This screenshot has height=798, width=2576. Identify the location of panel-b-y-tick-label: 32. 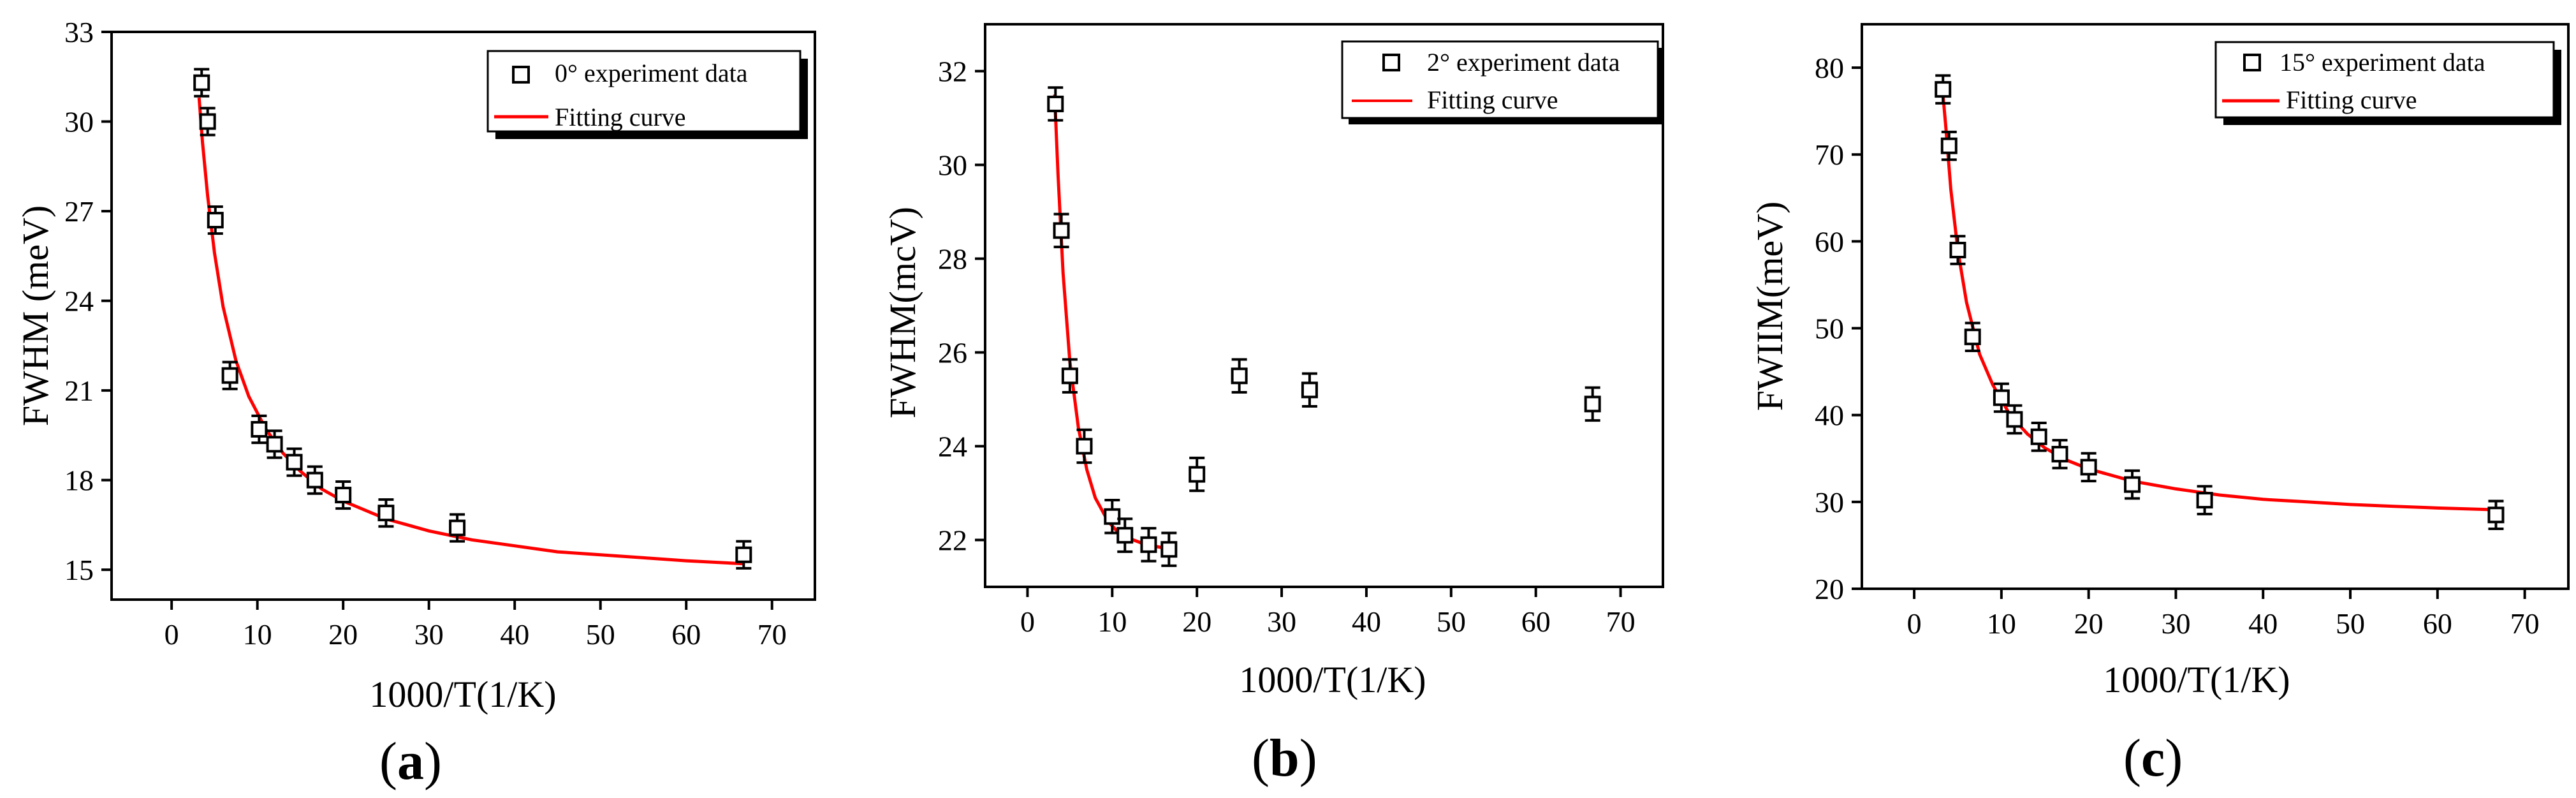
(952, 72).